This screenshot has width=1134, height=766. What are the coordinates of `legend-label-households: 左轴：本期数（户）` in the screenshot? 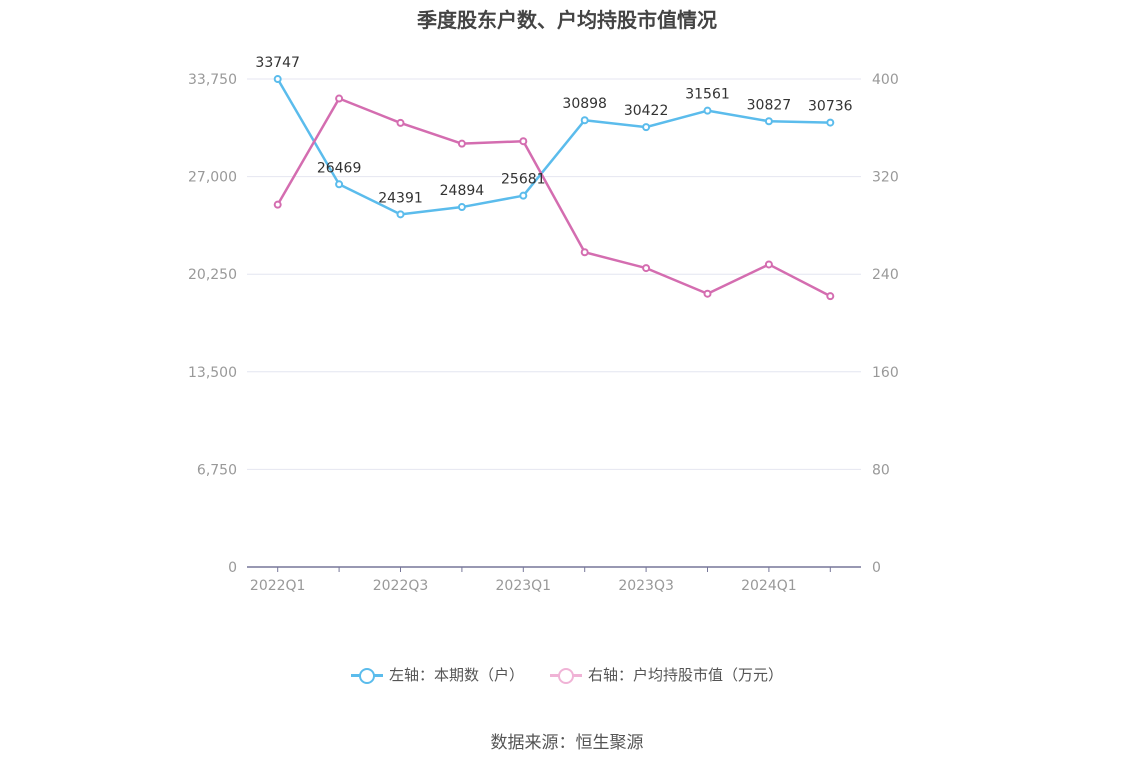 It's located at (456, 675).